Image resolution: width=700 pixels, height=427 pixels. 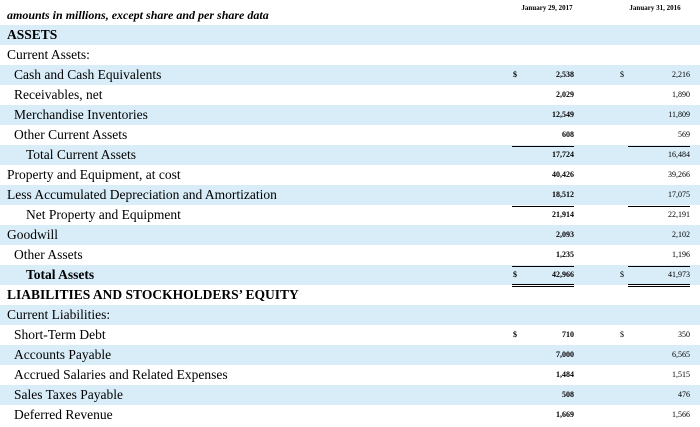 What do you see at coordinates (679, 214) in the screenshot?
I see `value-2016: 22,191` at bounding box center [679, 214].